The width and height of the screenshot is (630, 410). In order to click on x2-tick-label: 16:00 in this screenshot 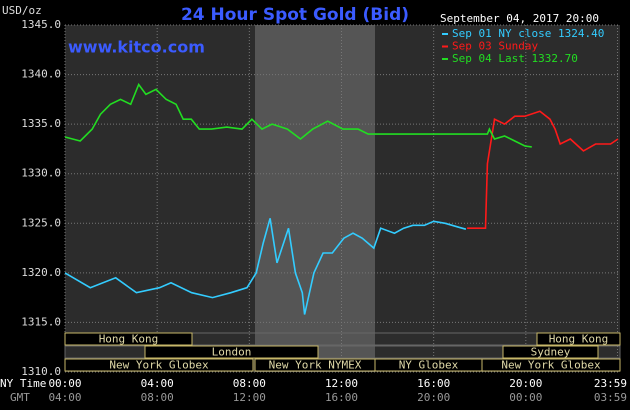, I will do `click(341, 397)`.